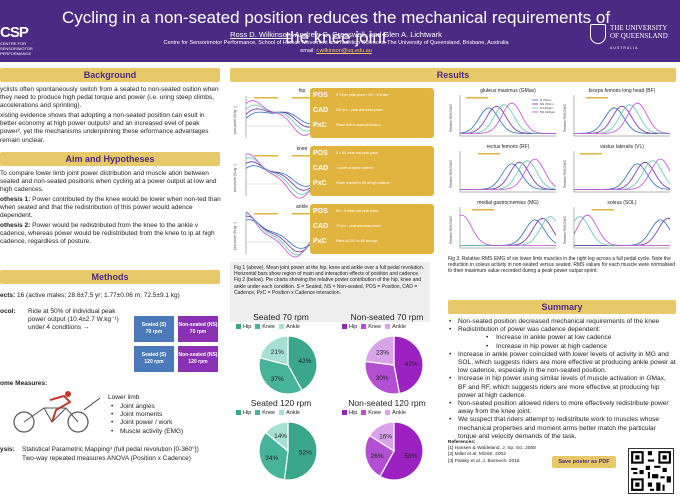 The image size is (680, 500). Describe the element at coordinates (344, 51) in the screenshot. I see `email-link: r.wilkinson@uq.edu.au` at that location.